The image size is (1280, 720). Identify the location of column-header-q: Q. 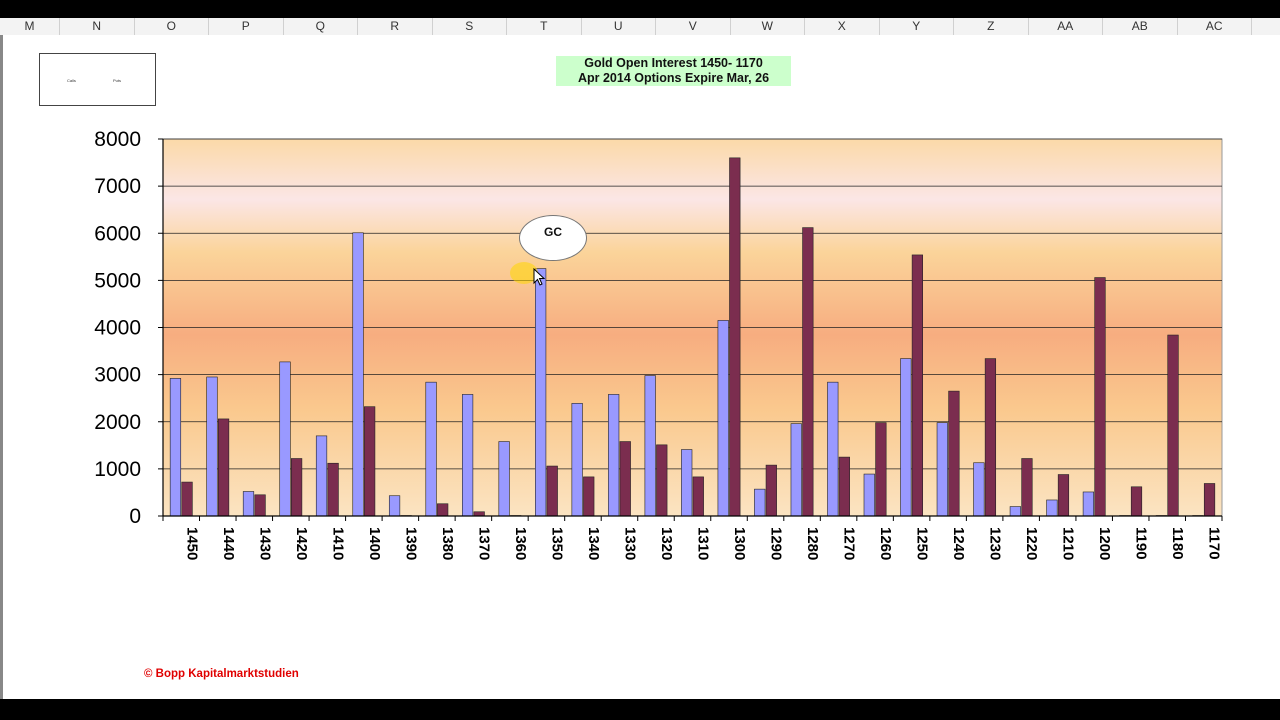
(321, 26).